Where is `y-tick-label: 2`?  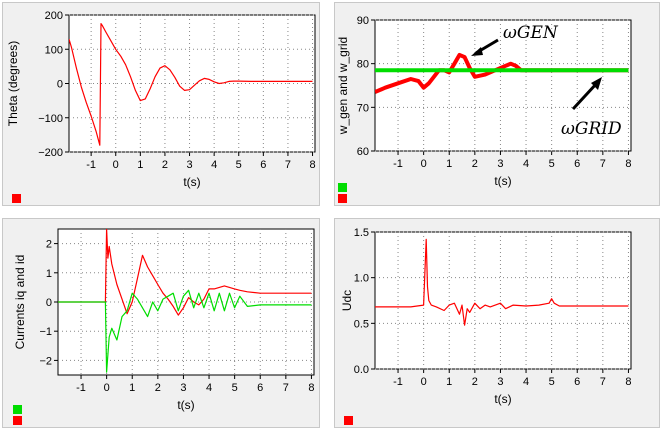
y-tick-label: 2 is located at coordinates (49, 245).